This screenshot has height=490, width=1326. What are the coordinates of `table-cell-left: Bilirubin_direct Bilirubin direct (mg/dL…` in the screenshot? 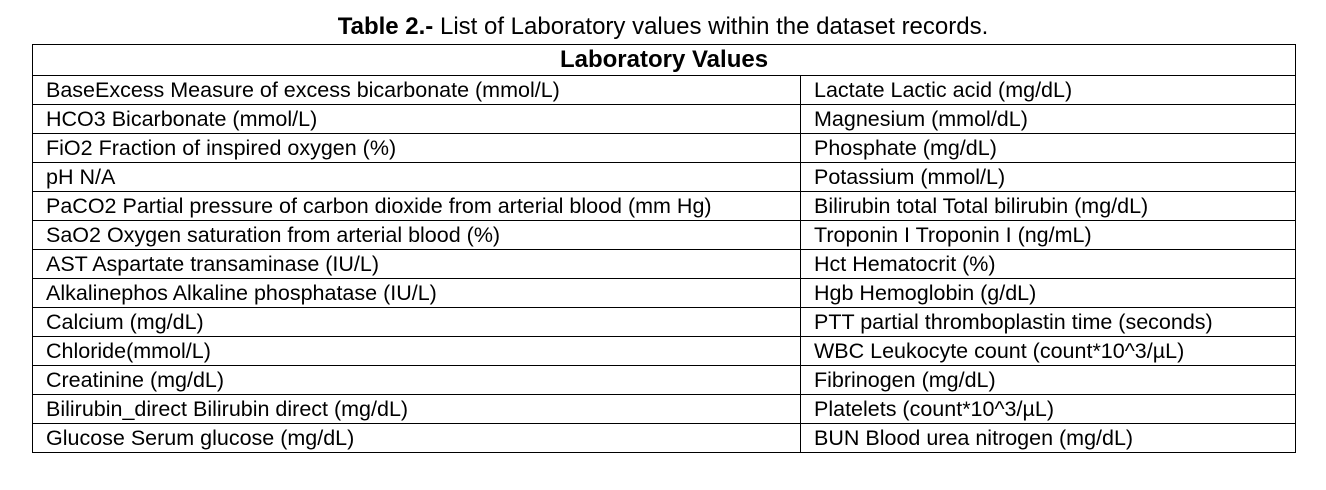 It's located at (416, 409).